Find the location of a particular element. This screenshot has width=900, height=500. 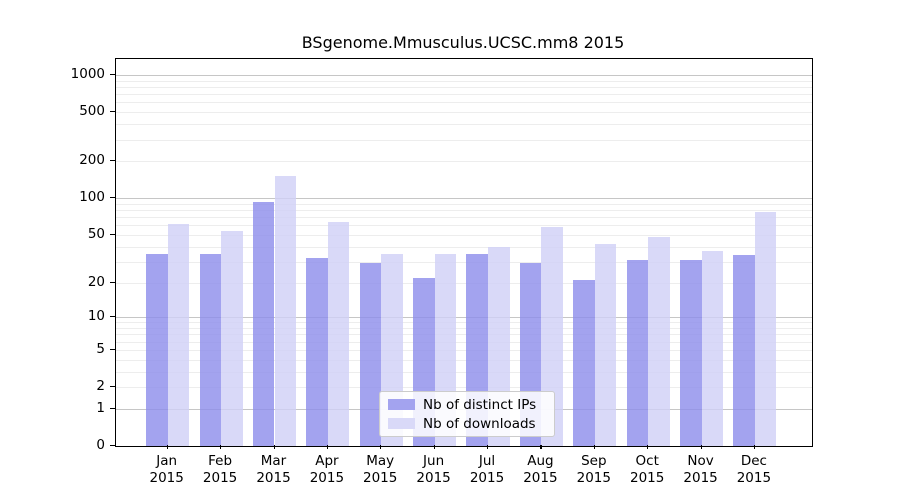

bar-nov-downloads is located at coordinates (712, 348).